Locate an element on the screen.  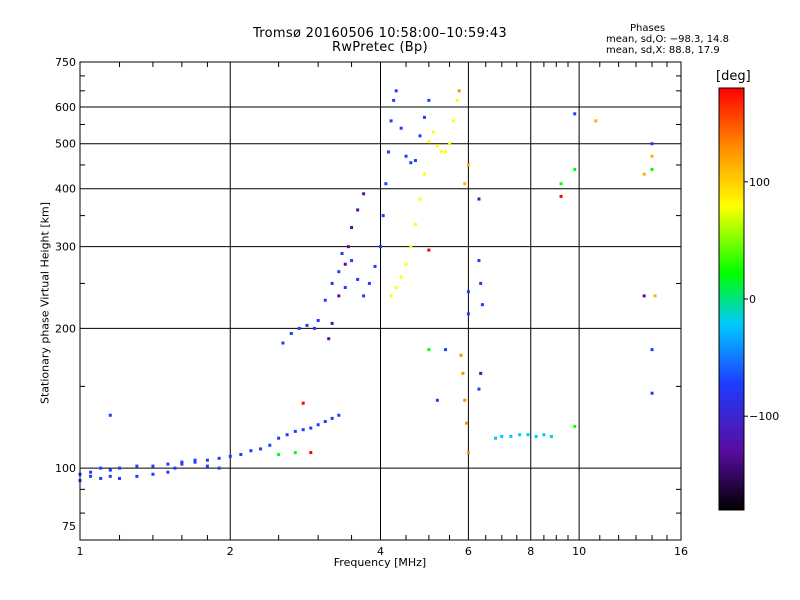
x-tick-label: 10 is located at coordinates (579, 551).